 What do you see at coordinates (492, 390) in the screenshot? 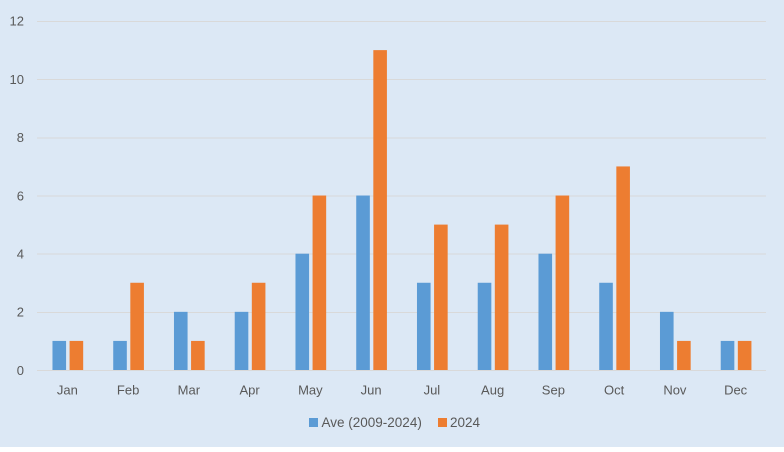
I see `svg-text: Aug` at bounding box center [492, 390].